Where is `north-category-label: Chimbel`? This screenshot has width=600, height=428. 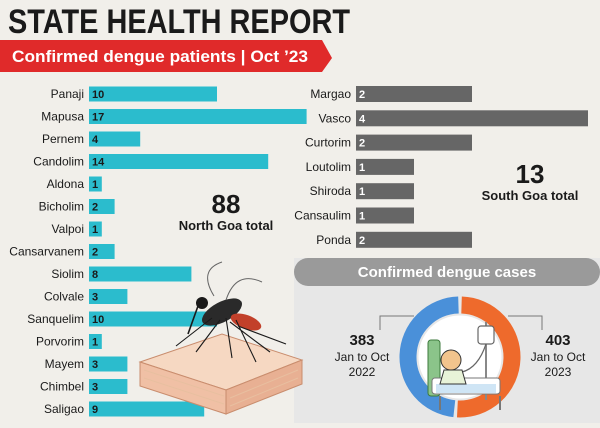 north-category-label: Chimbel is located at coordinates (62, 387).